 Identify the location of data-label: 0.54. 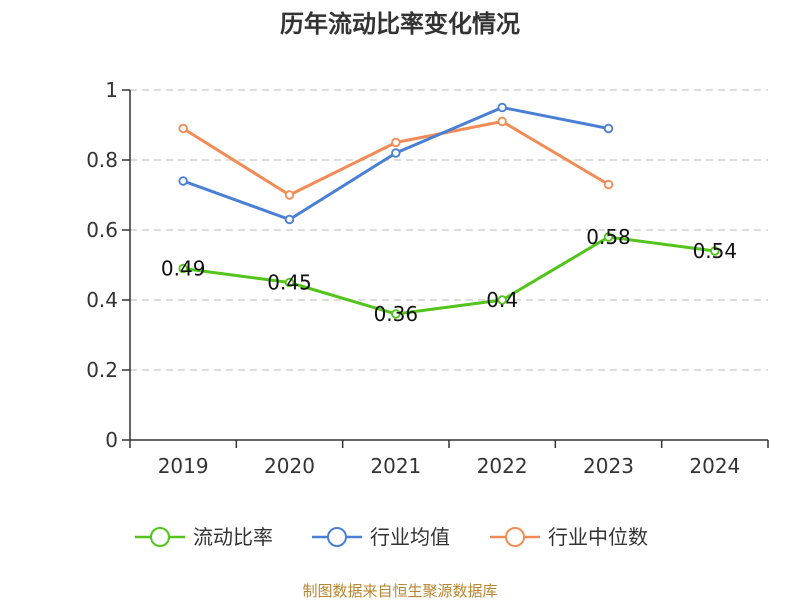
(715, 251).